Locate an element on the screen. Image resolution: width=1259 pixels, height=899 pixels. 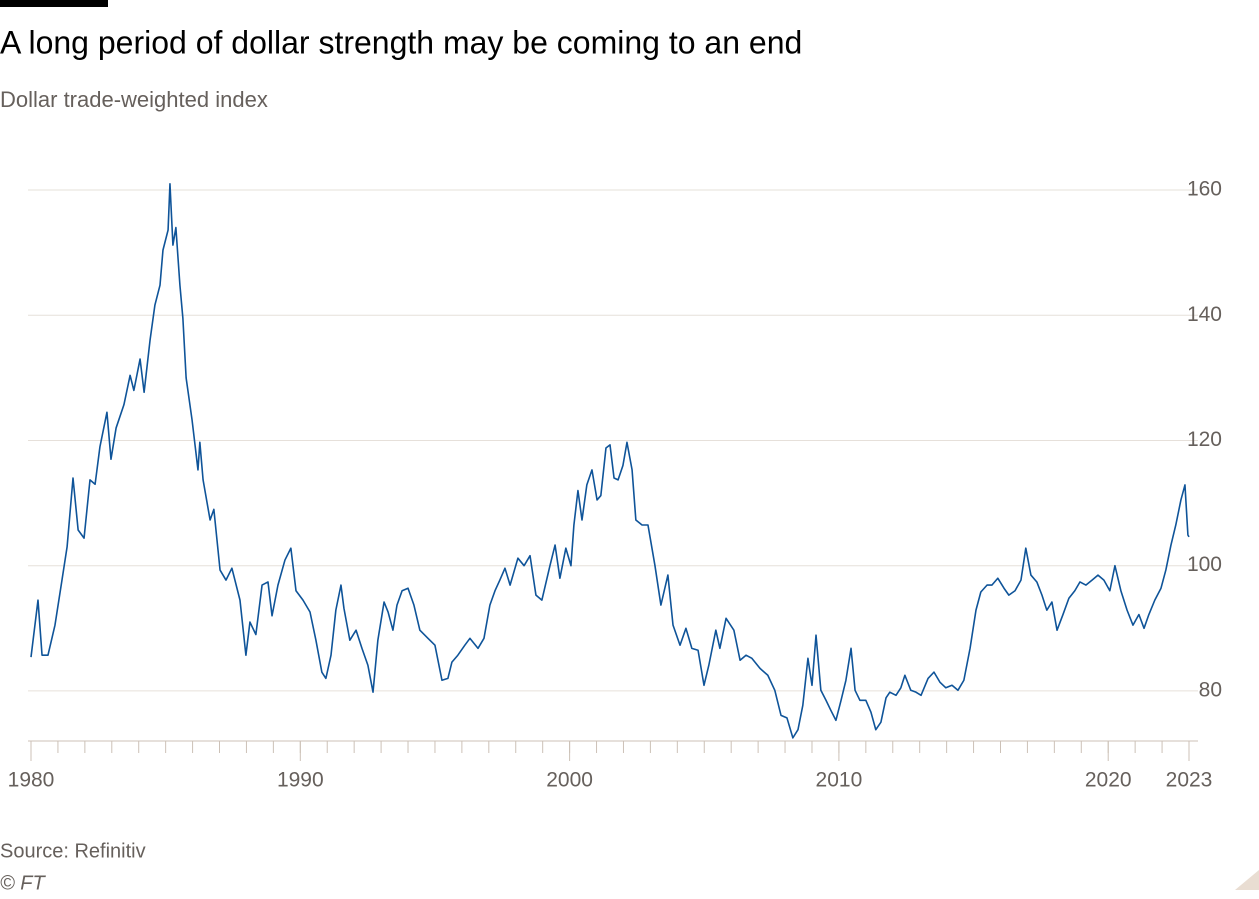
credit: © FT is located at coordinates (23, 883).